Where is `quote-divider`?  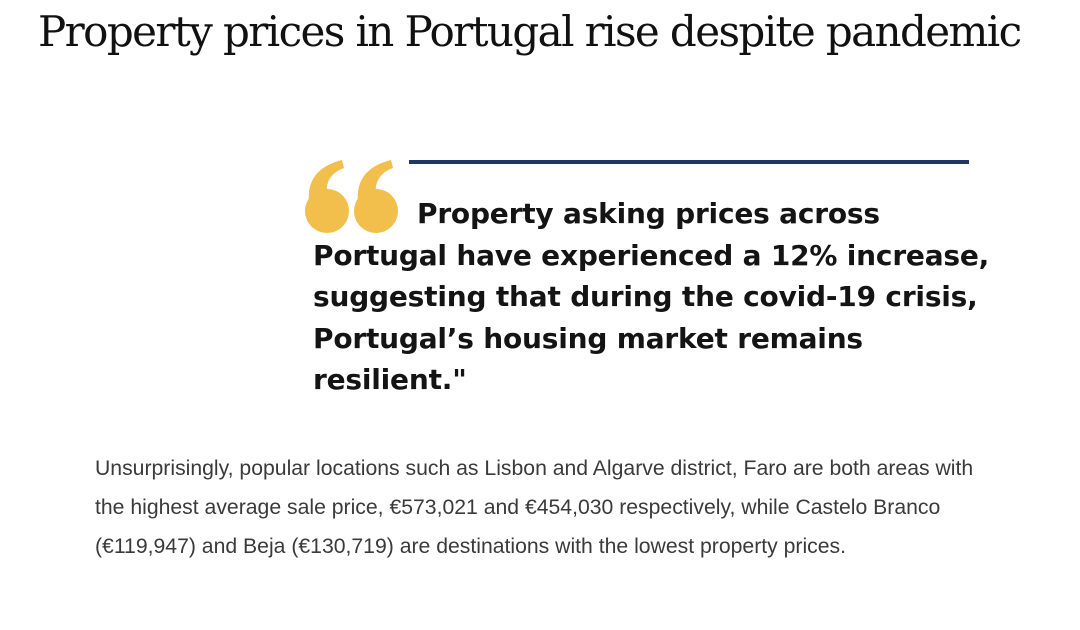
quote-divider is located at coordinates (689, 162).